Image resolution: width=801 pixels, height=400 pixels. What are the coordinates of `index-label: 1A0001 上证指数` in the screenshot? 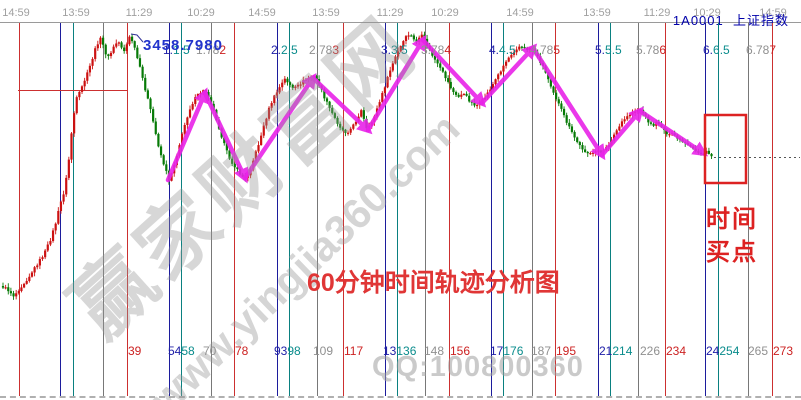 It's located at (731, 19).